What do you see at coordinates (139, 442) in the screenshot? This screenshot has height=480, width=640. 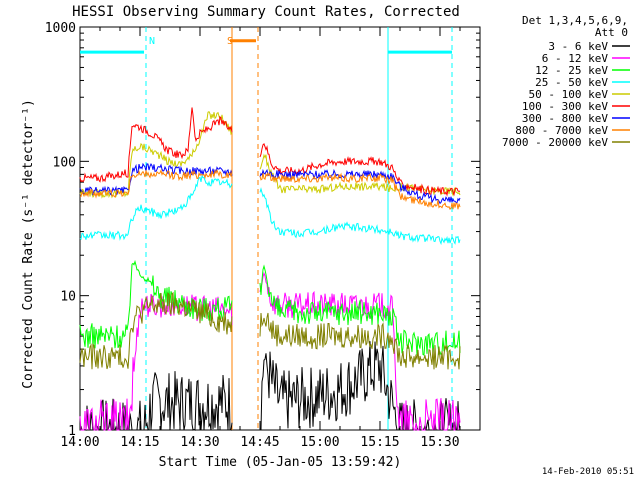 I see `x-tick-label: 14:15` at bounding box center [139, 442].